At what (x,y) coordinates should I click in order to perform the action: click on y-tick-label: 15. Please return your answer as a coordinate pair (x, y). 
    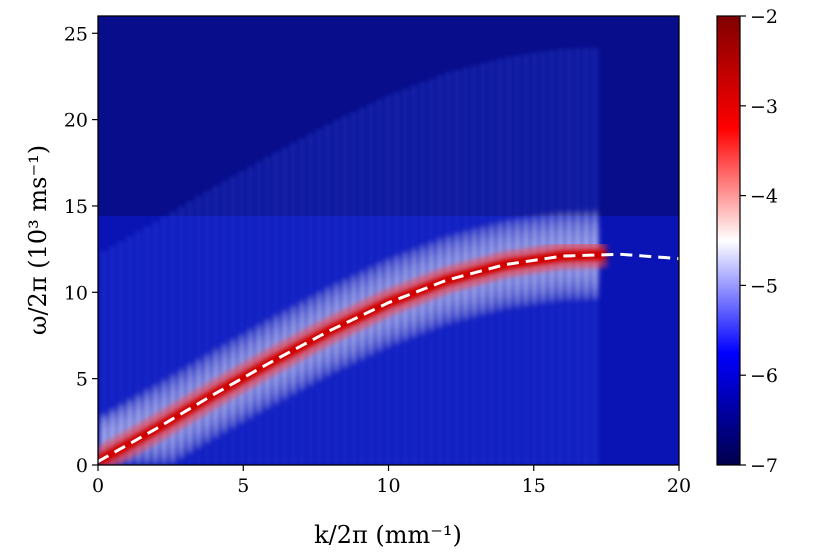
    Looking at the image, I should click on (76, 207).